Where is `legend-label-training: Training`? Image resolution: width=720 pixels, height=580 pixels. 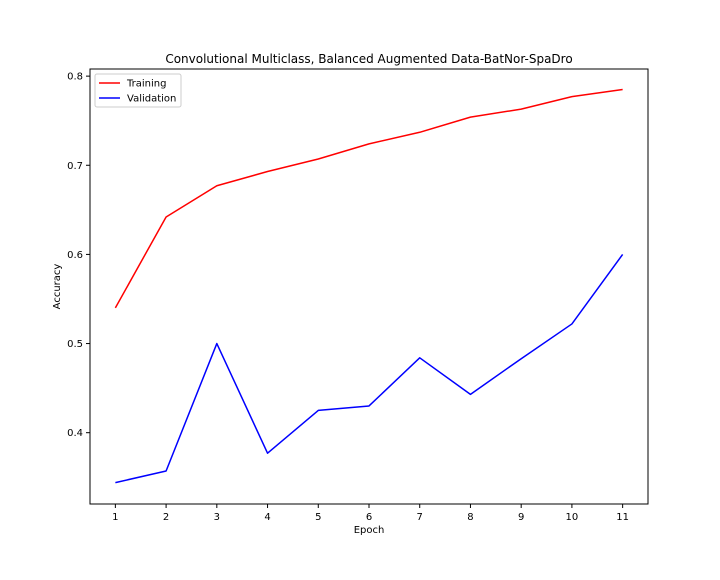 legend-label-training: Training is located at coordinates (146, 84).